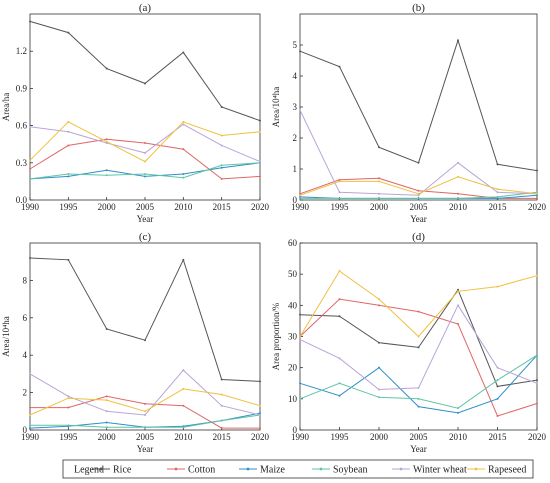  I want to click on panel-title: (c), so click(145, 237).